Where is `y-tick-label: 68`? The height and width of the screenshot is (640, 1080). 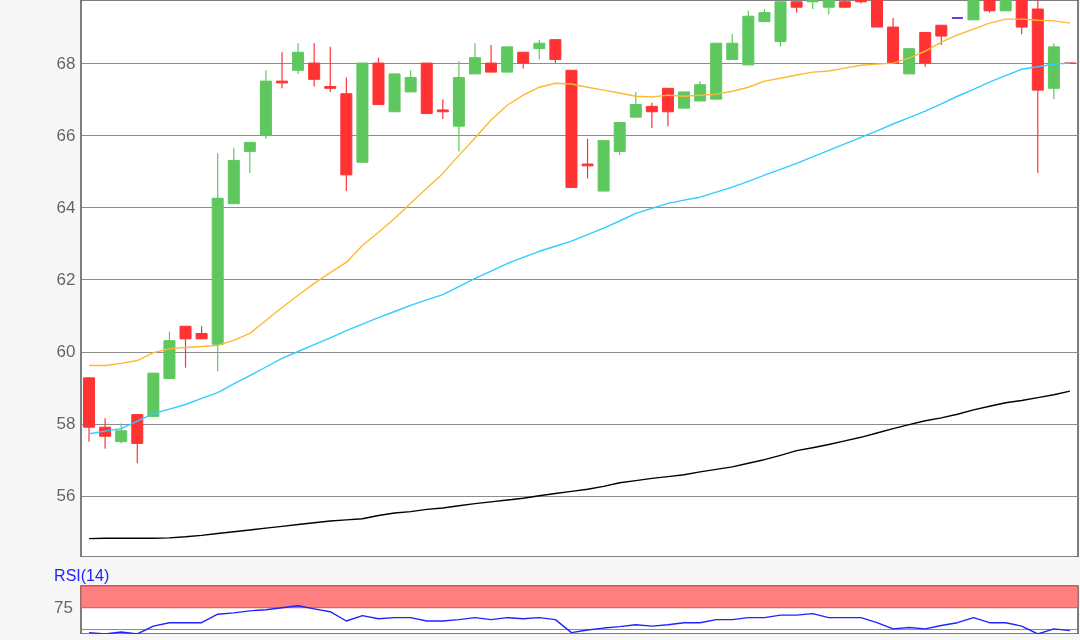
y-tick-label: 68 is located at coordinates (66, 63).